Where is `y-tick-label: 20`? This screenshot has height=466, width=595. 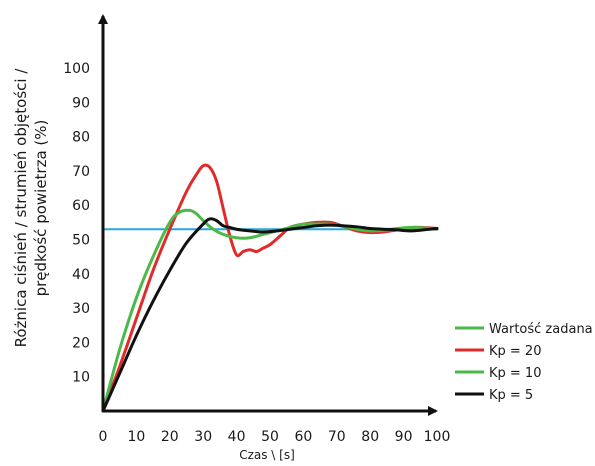 y-tick-label: 20 is located at coordinates (81, 343).